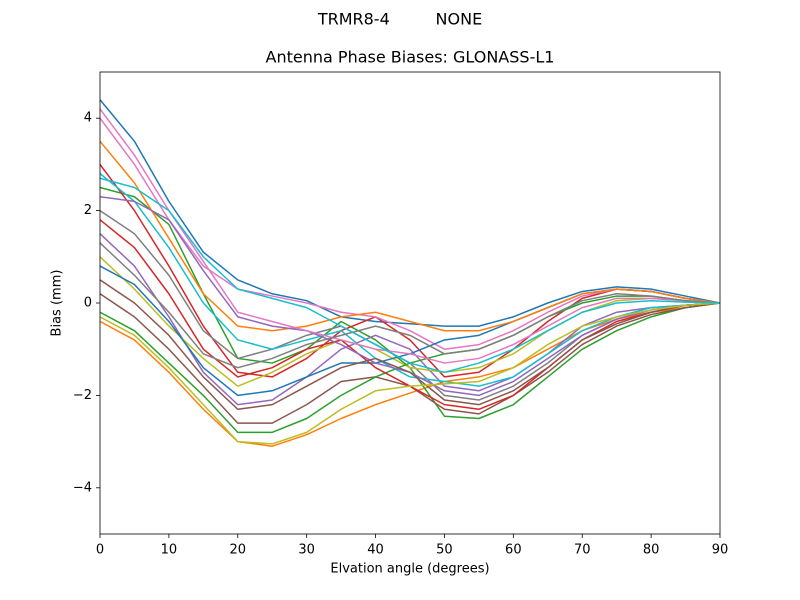 The height and width of the screenshot is (600, 800). What do you see at coordinates (238, 550) in the screenshot?
I see `x-tick-label: 20` at bounding box center [238, 550].